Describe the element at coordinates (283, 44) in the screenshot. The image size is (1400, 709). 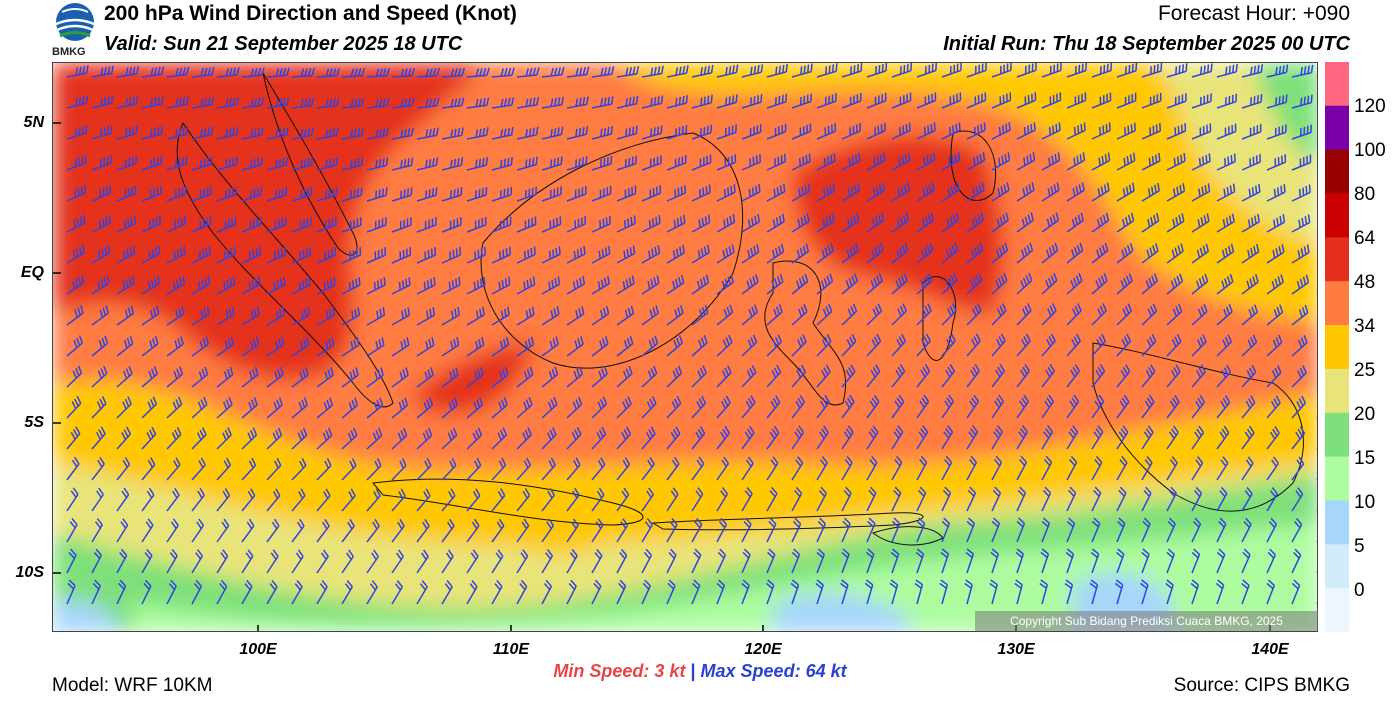
I see `valid-time: Valid: Sun 21 September 2025 18 UTC` at that location.